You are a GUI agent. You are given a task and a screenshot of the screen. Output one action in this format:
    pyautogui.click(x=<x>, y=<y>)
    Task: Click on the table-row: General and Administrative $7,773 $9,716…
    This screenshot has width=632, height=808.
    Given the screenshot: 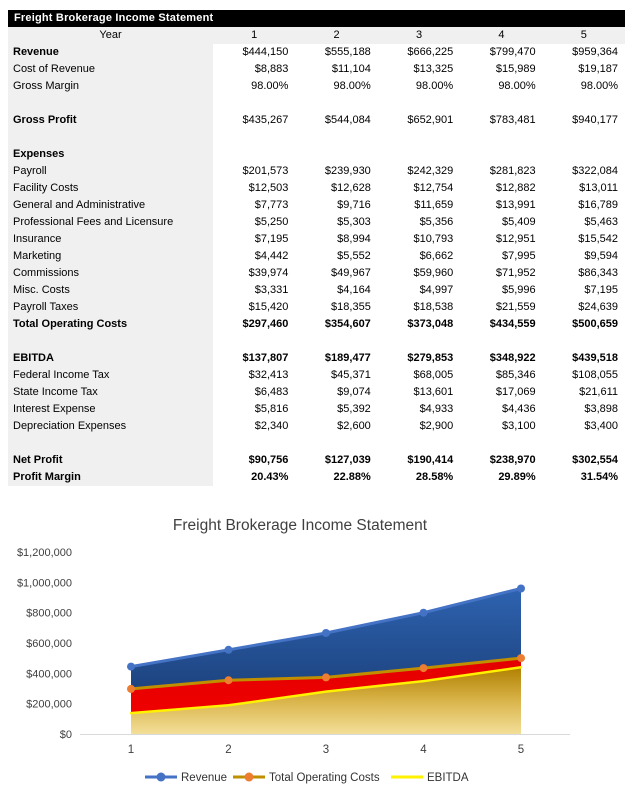 What is the action you would take?
    pyautogui.click(x=316, y=205)
    